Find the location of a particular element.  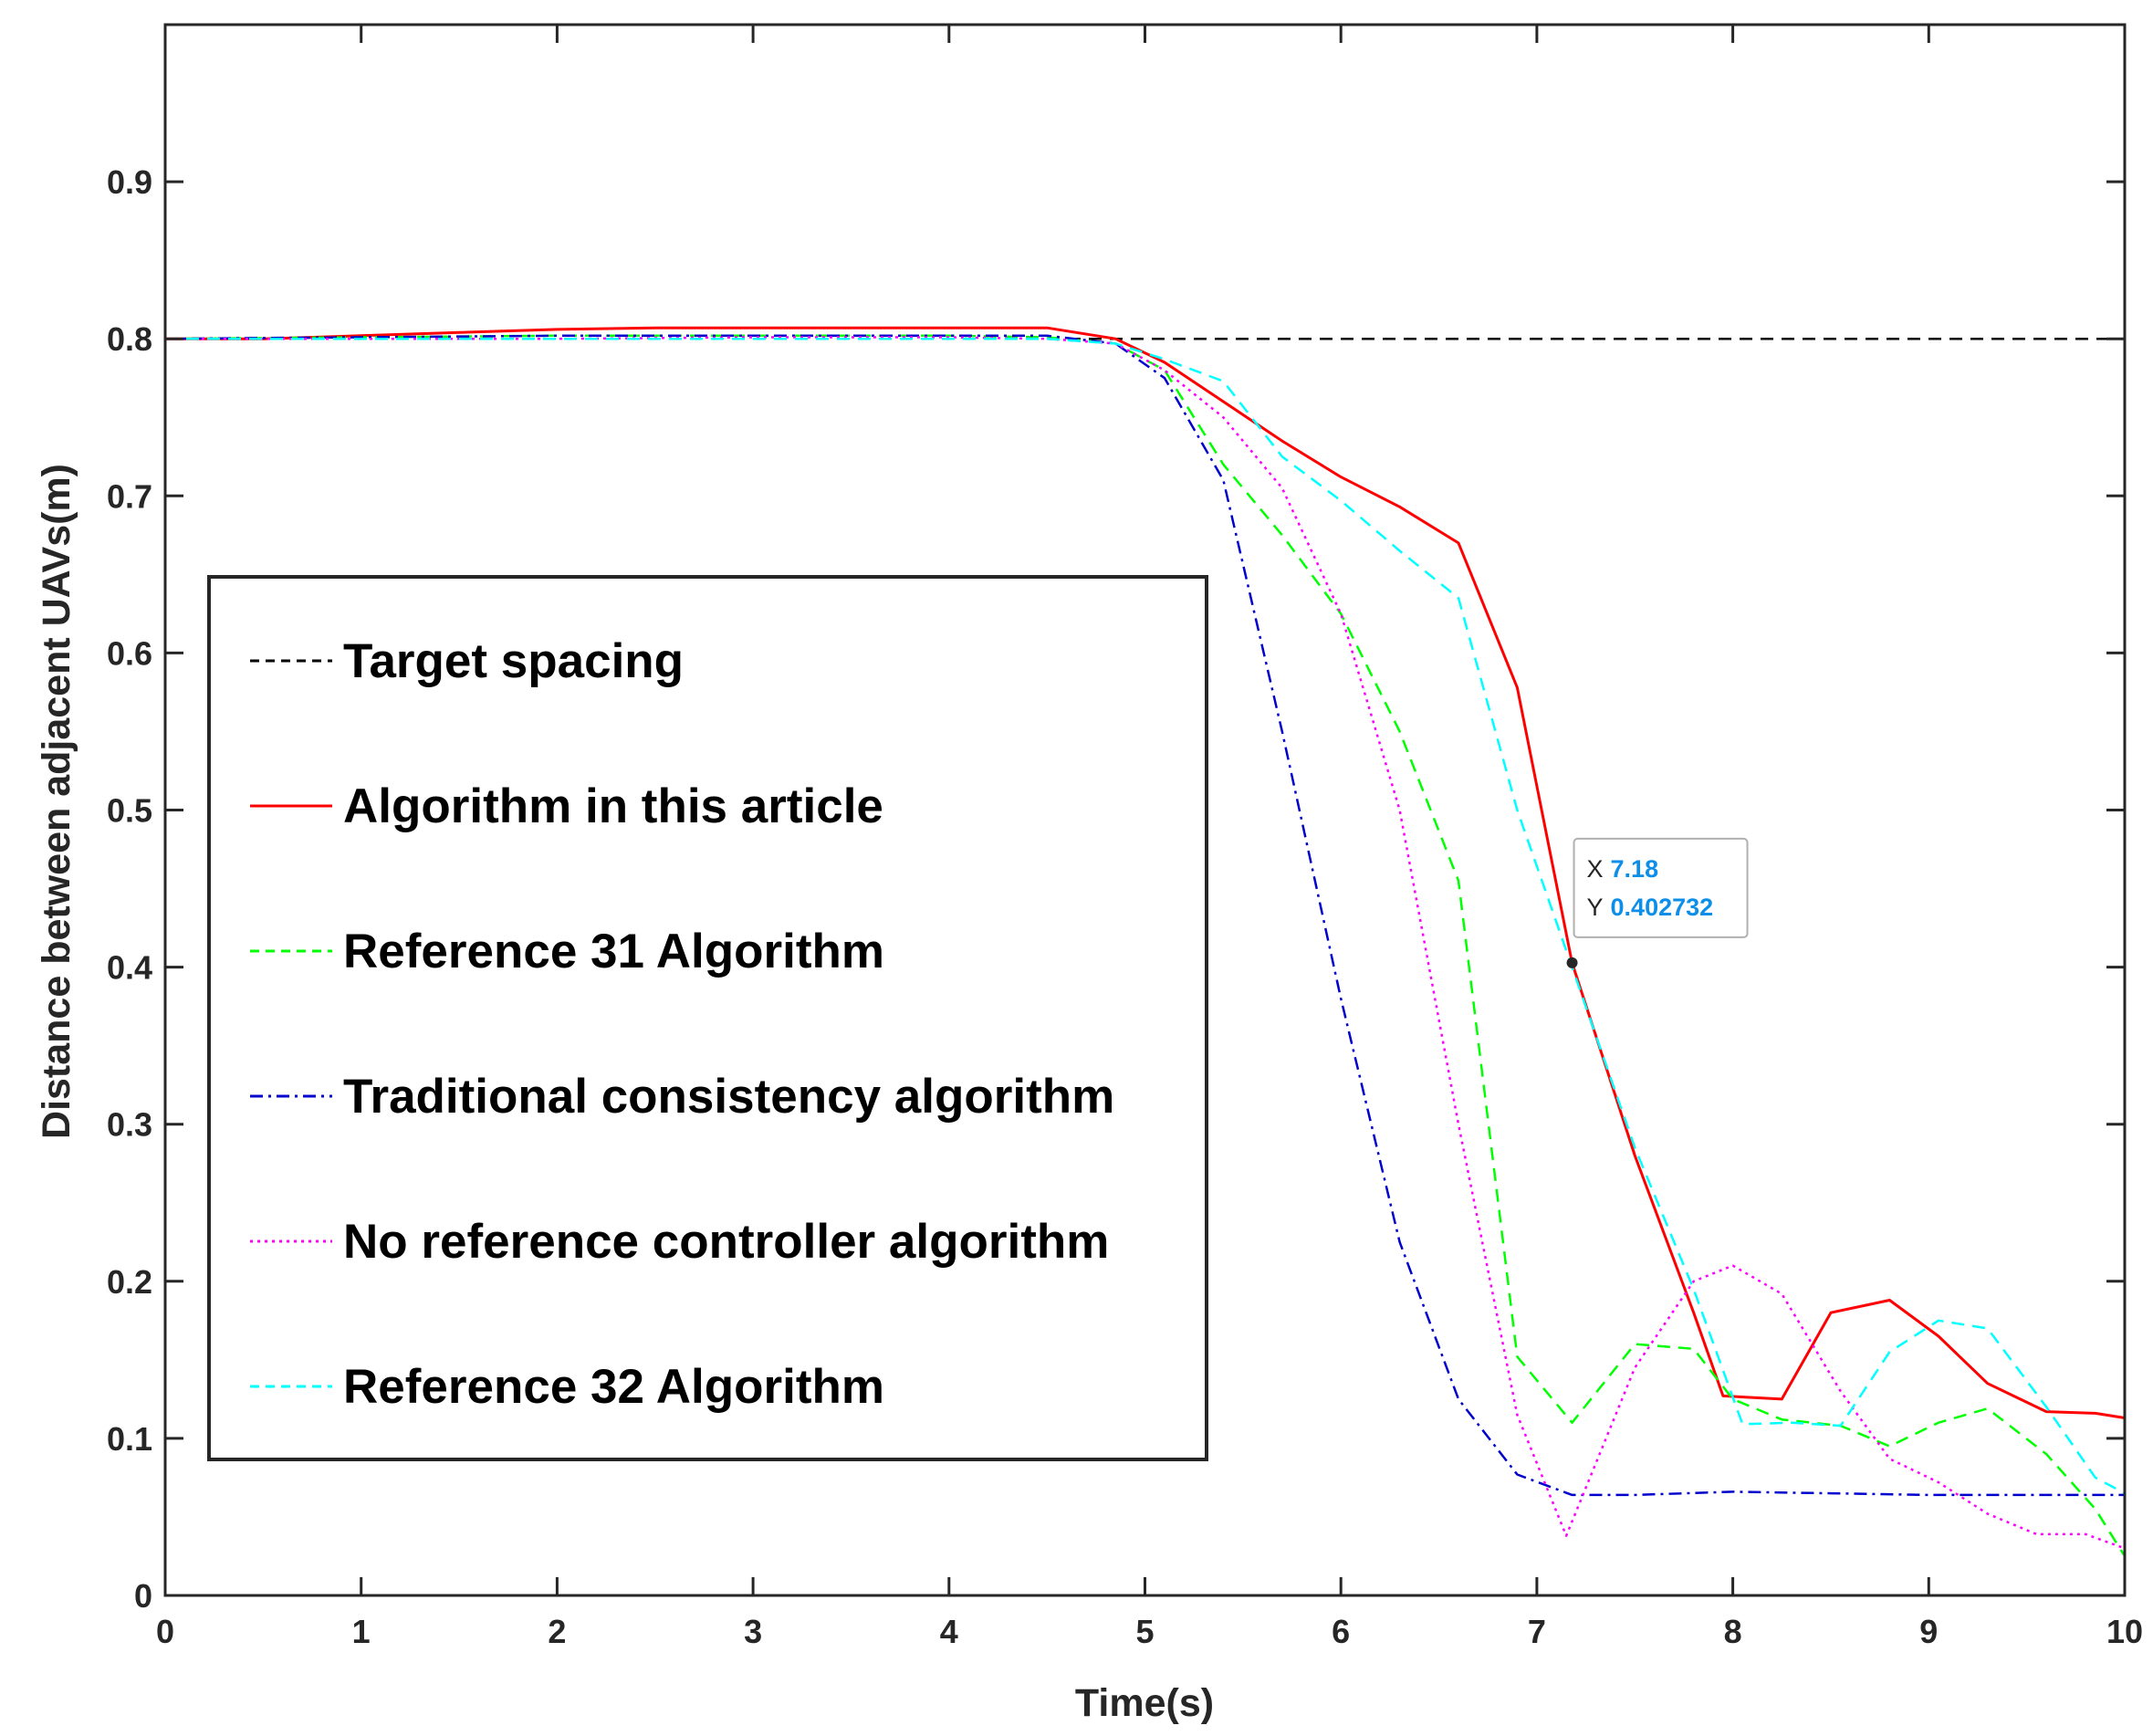

y-tick-label: 0.7 is located at coordinates (129, 496).